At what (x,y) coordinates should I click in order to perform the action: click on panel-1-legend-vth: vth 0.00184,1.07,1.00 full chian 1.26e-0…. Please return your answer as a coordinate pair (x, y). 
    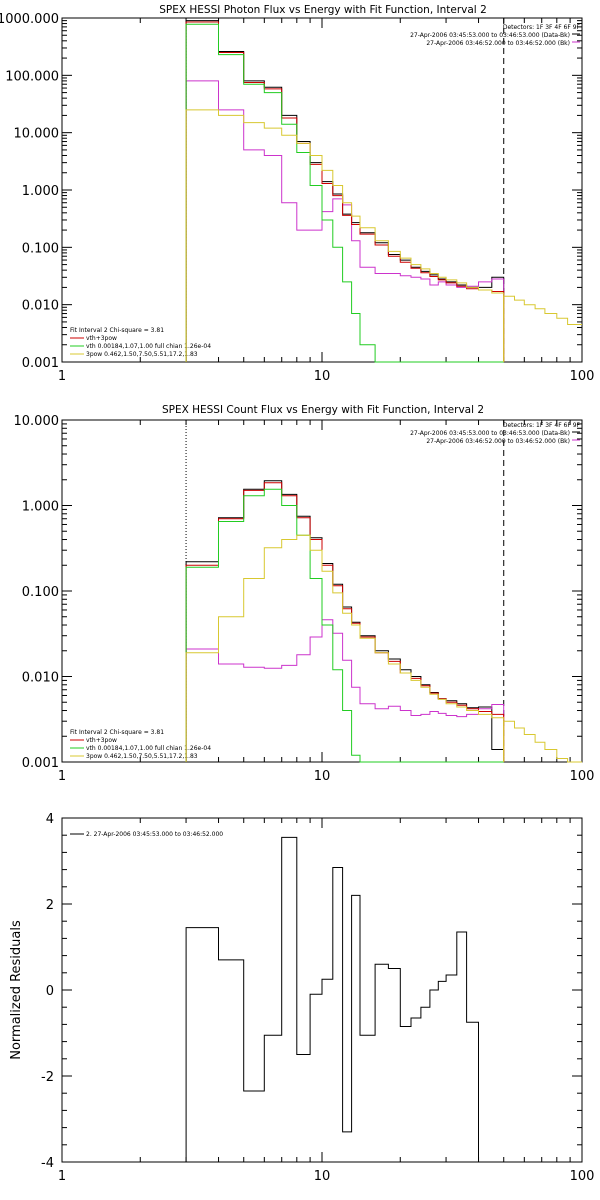
    Looking at the image, I should click on (148, 346).